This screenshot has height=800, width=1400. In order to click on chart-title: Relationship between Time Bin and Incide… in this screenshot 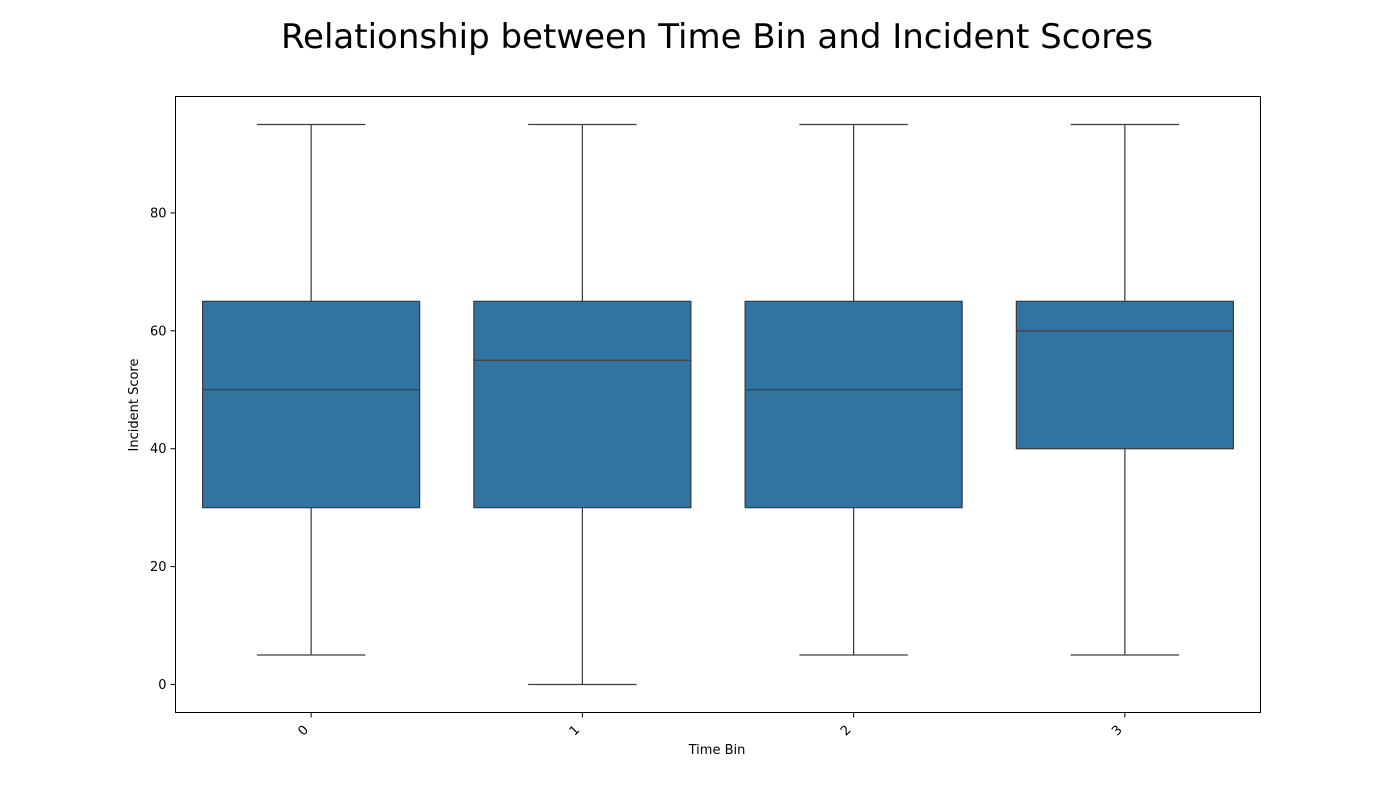, I will do `click(717, 37)`.